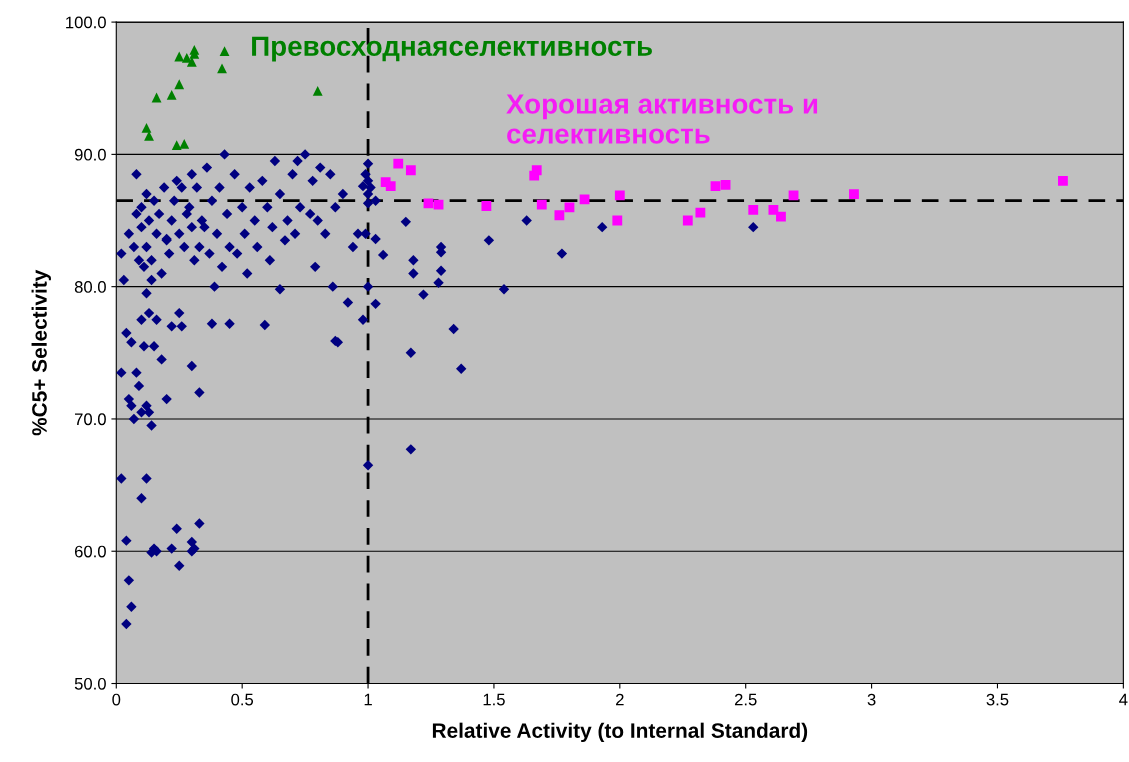 Image resolution: width=1129 pixels, height=762 pixels. I want to click on x-tick-label: 4, so click(1123, 699).